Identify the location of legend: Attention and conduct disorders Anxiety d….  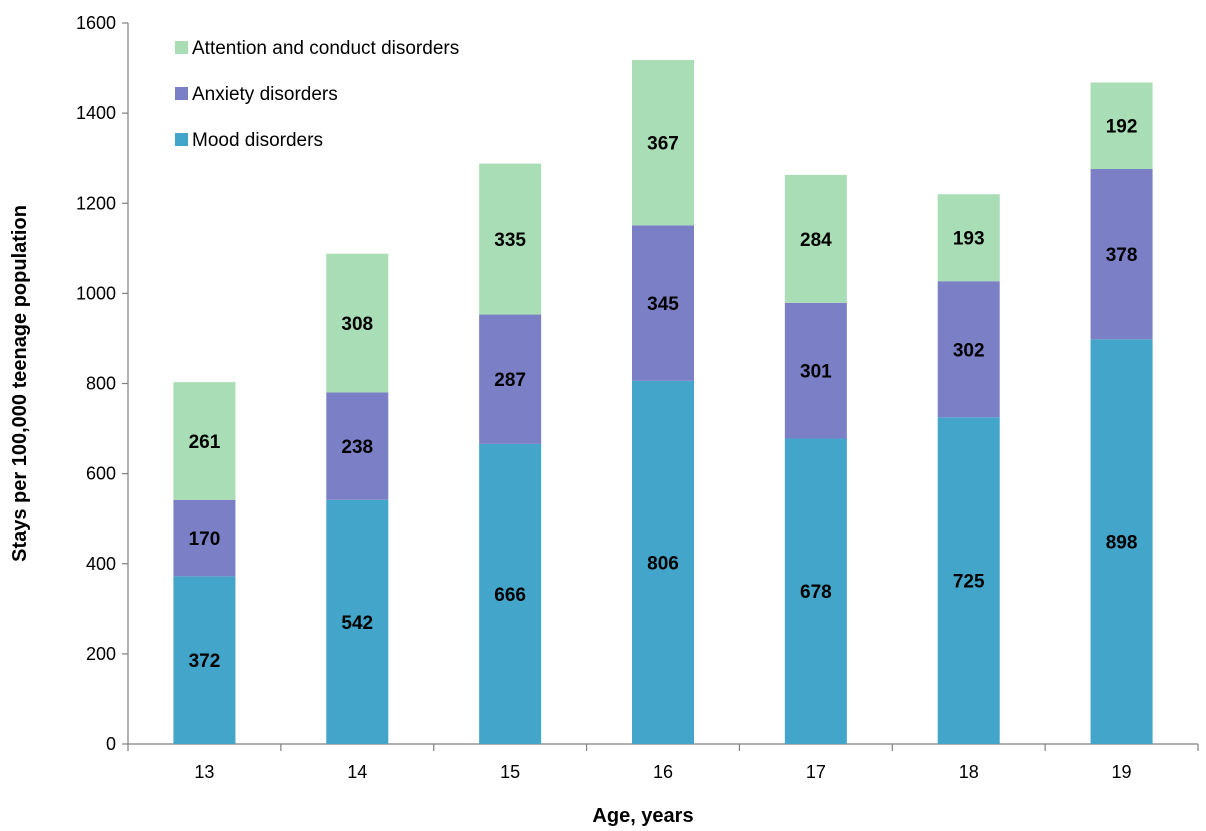
(317, 94).